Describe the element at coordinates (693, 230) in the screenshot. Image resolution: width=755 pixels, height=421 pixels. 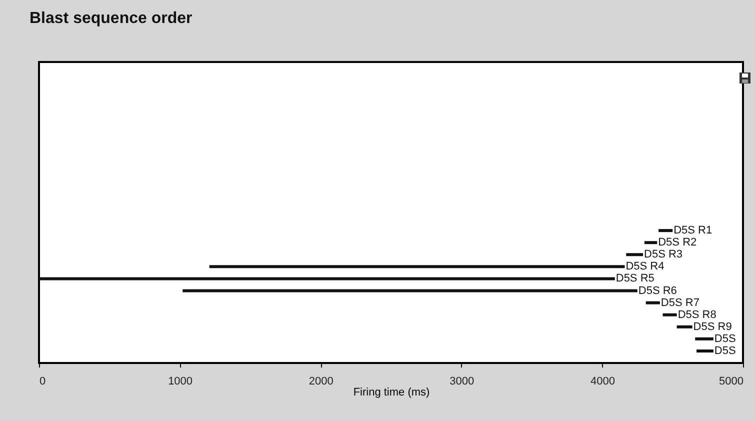
I see `data-label: D5S R1` at that location.